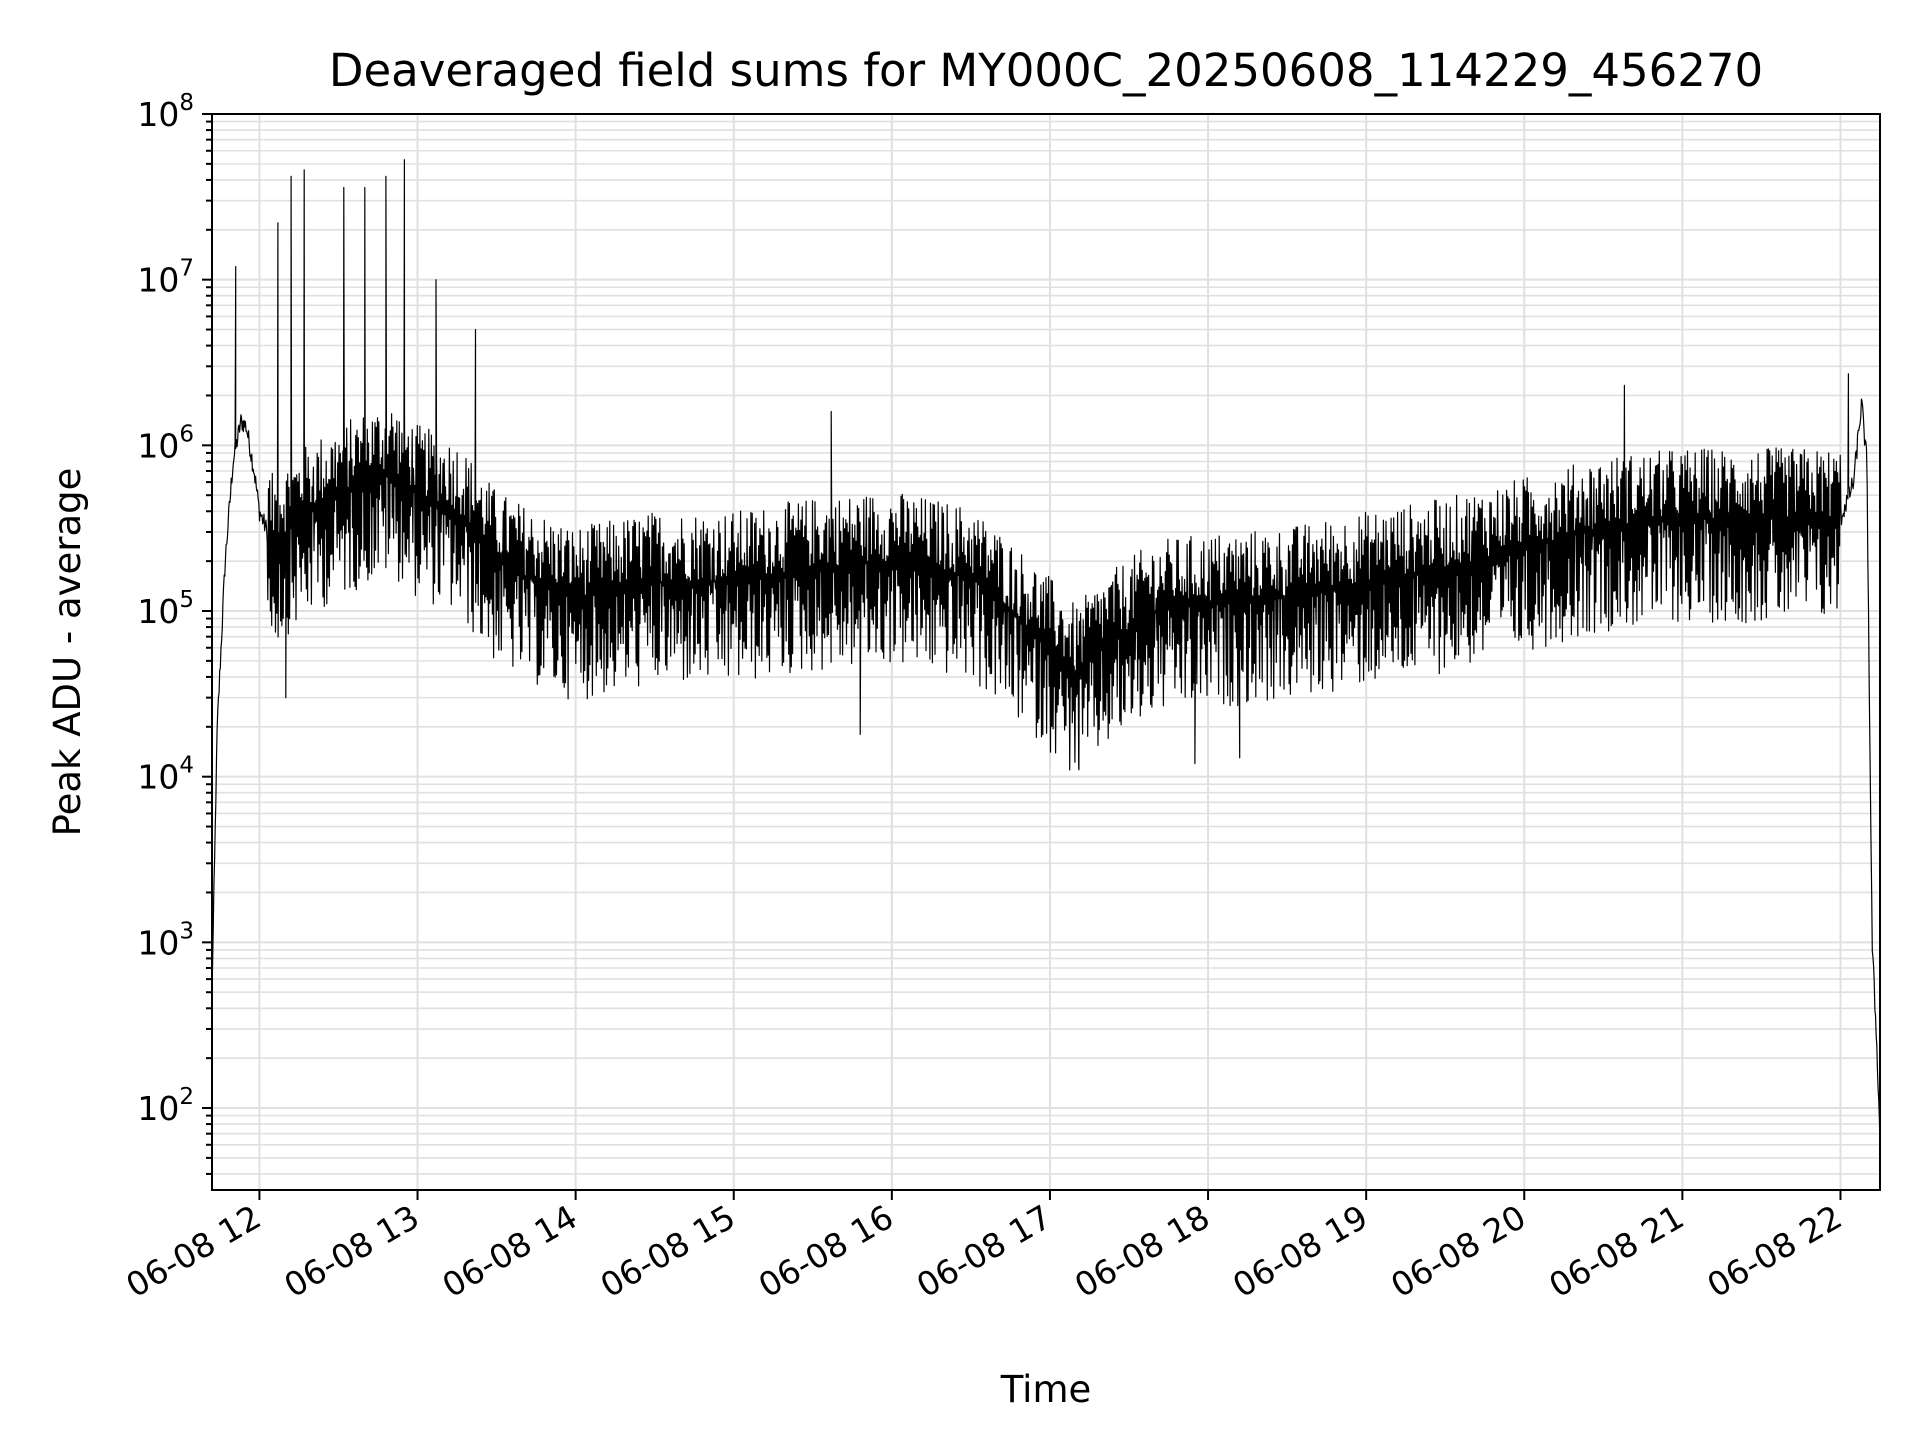 Image resolution: width=1920 pixels, height=1440 pixels. I want to click on y-tick-label: 10⁶, so click(165, 443).